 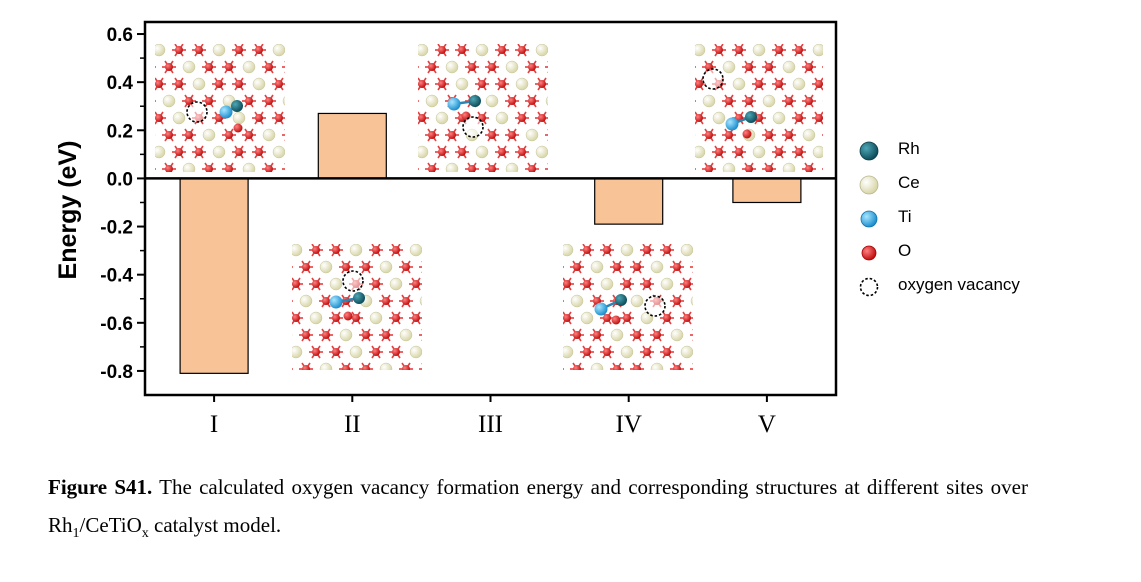 What do you see at coordinates (352, 146) in the screenshot?
I see `bar-II` at bounding box center [352, 146].